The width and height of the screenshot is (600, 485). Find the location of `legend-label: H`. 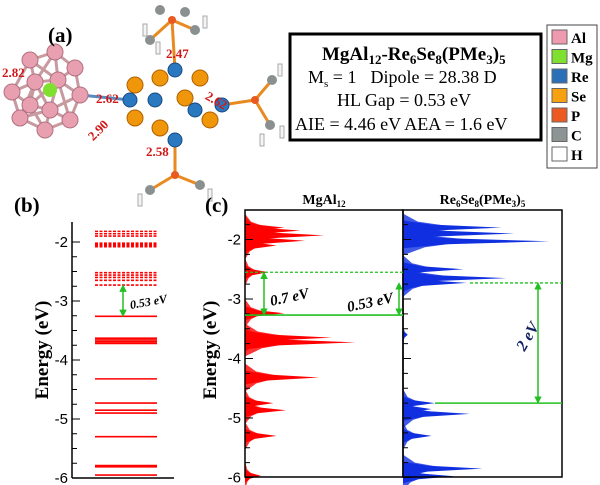

legend-label: H is located at coordinates (577, 156).